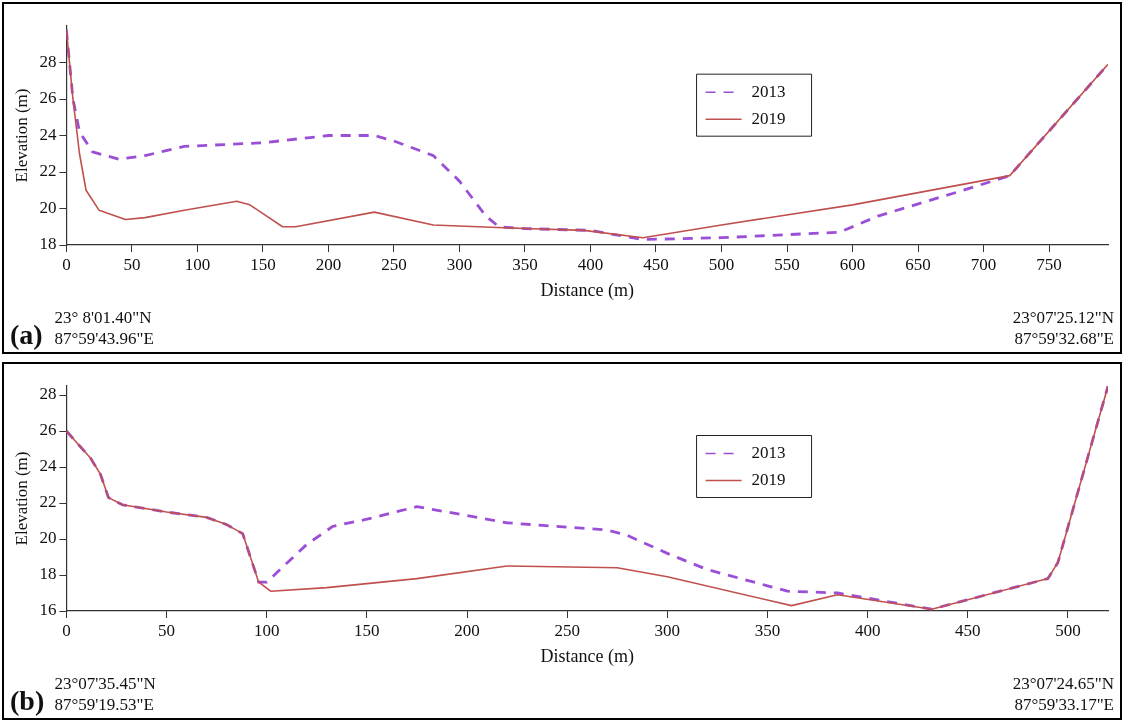 The height and width of the screenshot is (722, 1124). Describe the element at coordinates (105, 694) in the screenshot. I see `text: 23°07'35.45"N 87°59'19.53"E` at that location.